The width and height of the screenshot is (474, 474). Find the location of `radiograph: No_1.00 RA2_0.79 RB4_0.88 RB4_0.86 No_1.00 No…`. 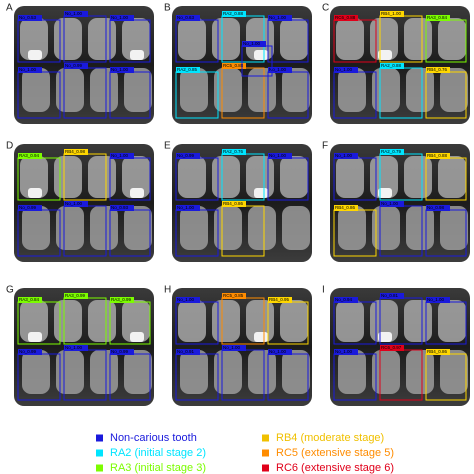

radiograph: No_1.00 RA2_0.79 RB4_0.88 RB4_0.86 No_1.00 No… is located at coordinates (400, 203).